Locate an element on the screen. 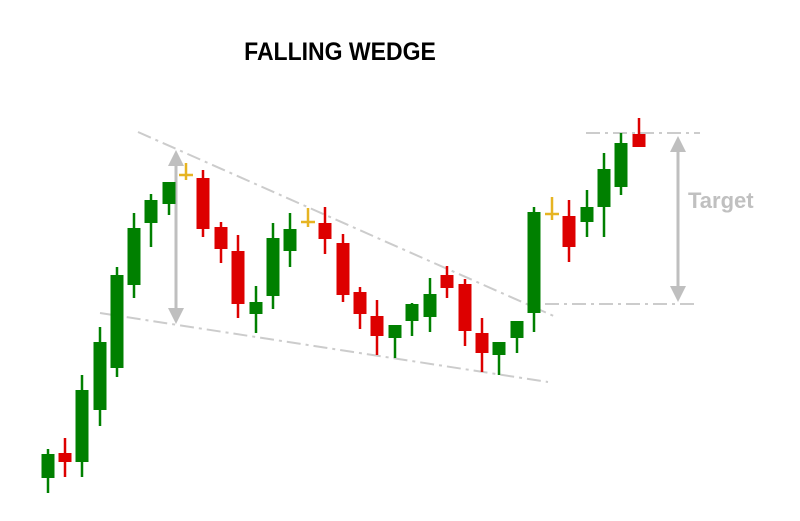 This screenshot has width=800, height=521. lower-trendline is located at coordinates (324, 347).